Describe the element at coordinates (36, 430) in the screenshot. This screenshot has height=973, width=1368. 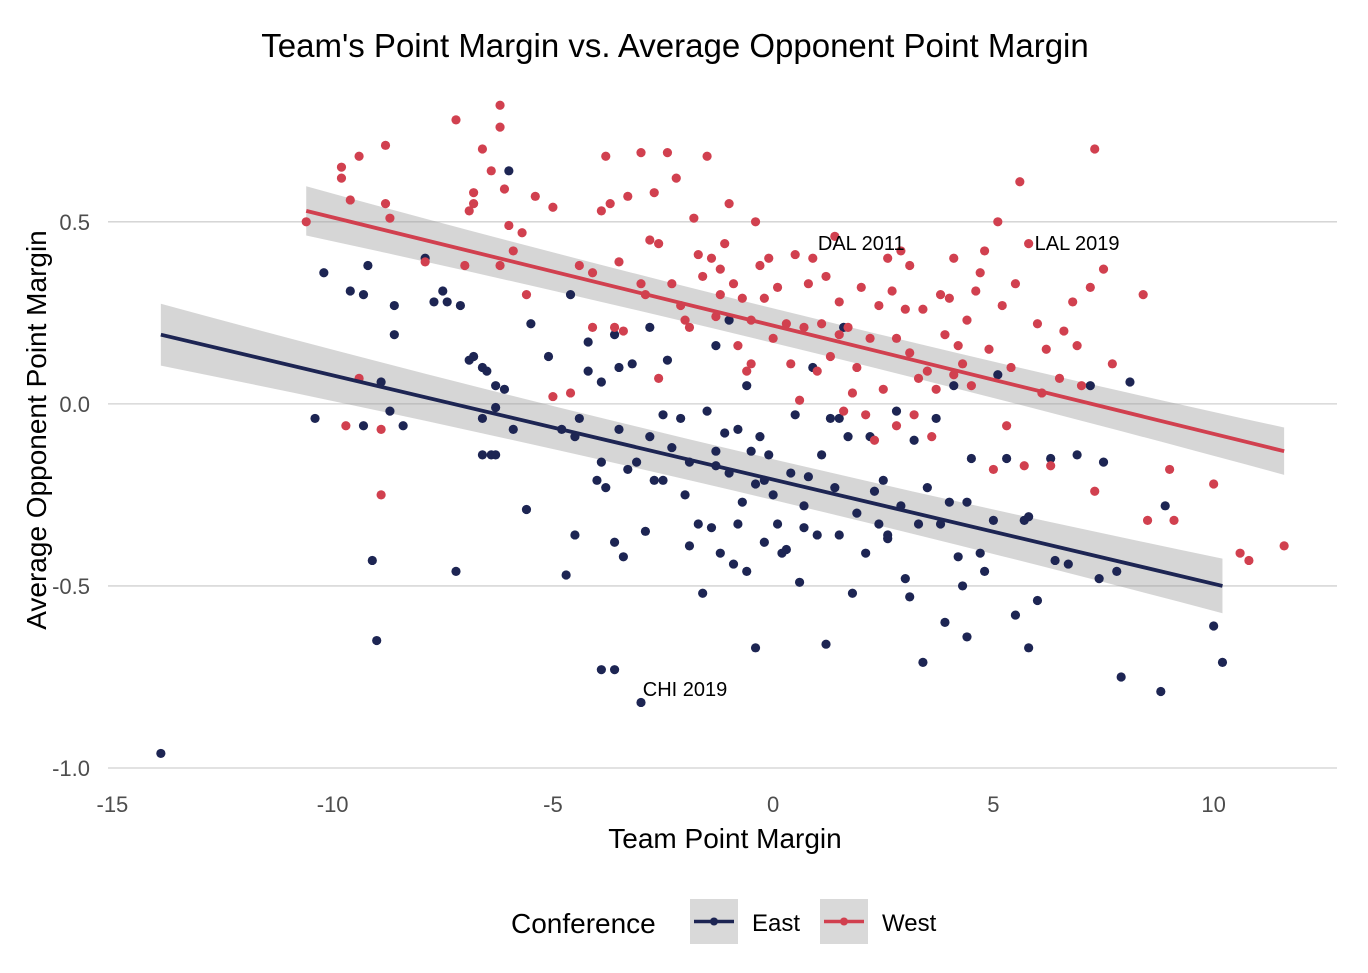
I see `y-axis-label: Average Opponent Point Margin` at that location.